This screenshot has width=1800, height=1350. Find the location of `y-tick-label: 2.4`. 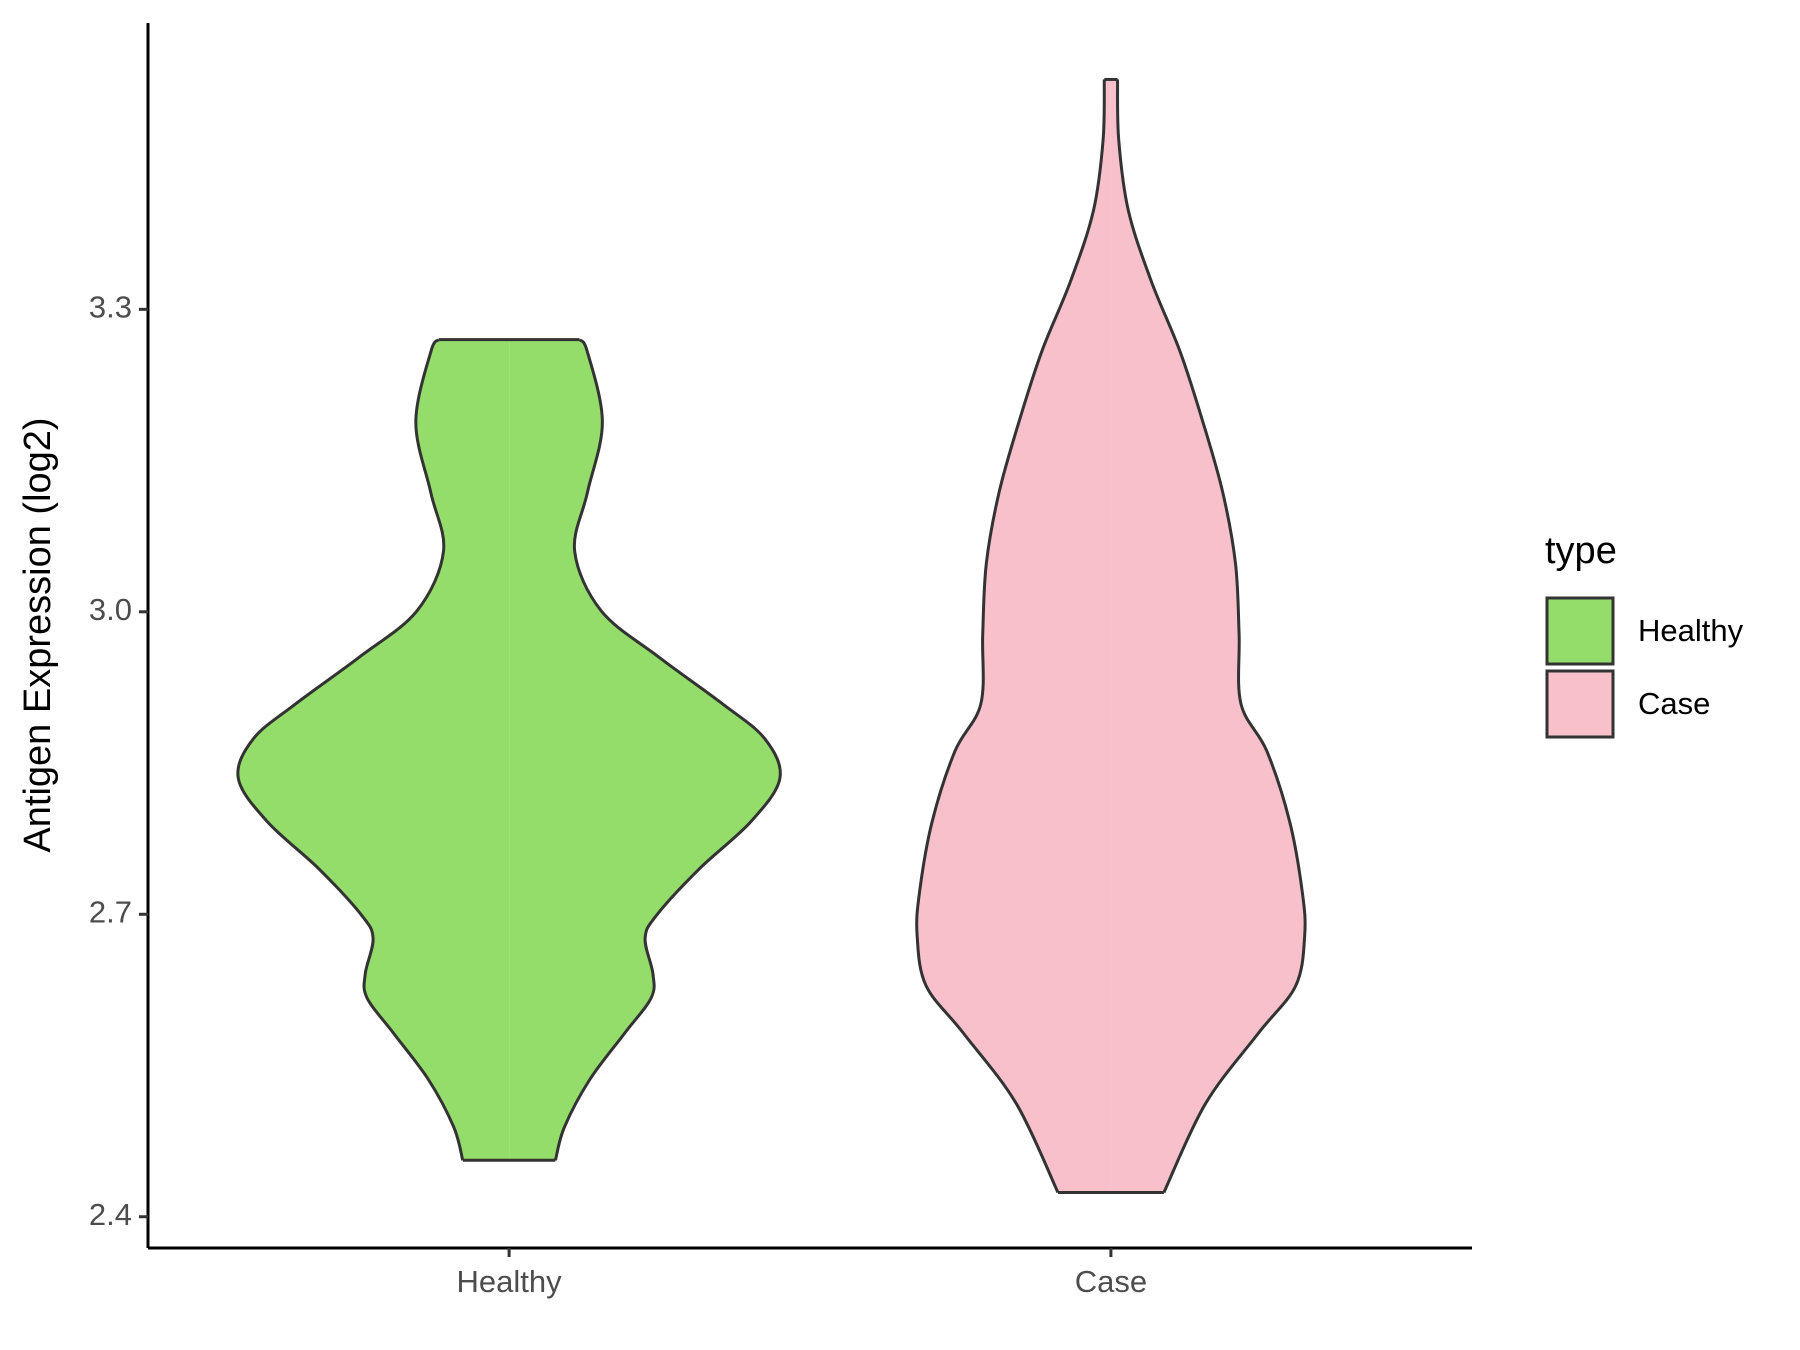

y-tick-label: 2.4 is located at coordinates (110, 1214).